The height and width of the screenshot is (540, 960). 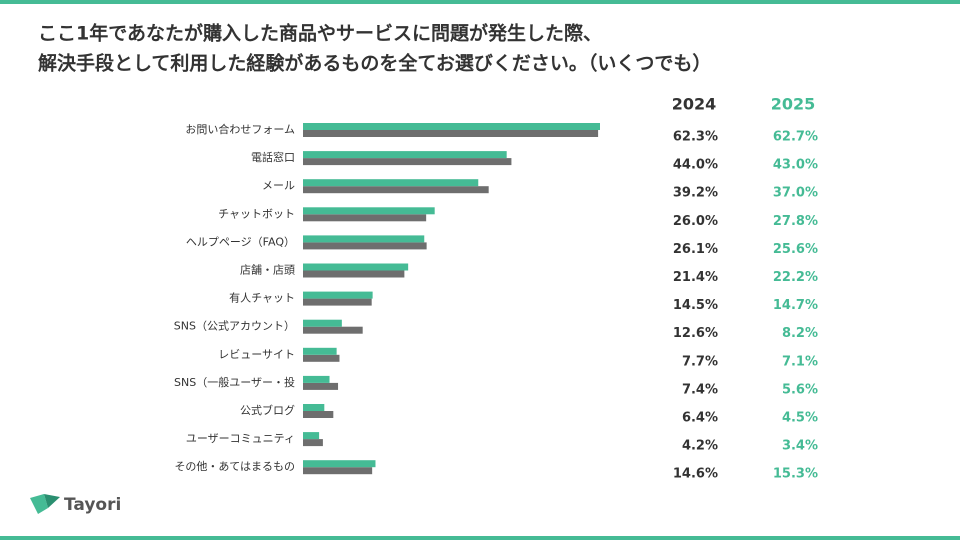 I want to click on value-label: 4.5%, so click(x=800, y=418).